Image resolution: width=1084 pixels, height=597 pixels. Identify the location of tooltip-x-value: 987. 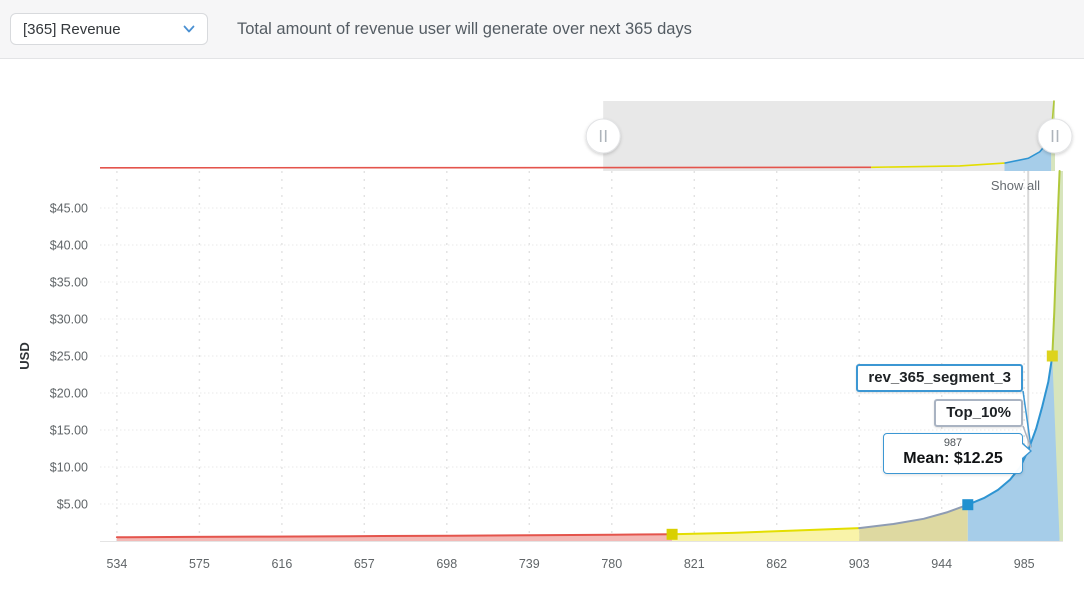
(953, 443).